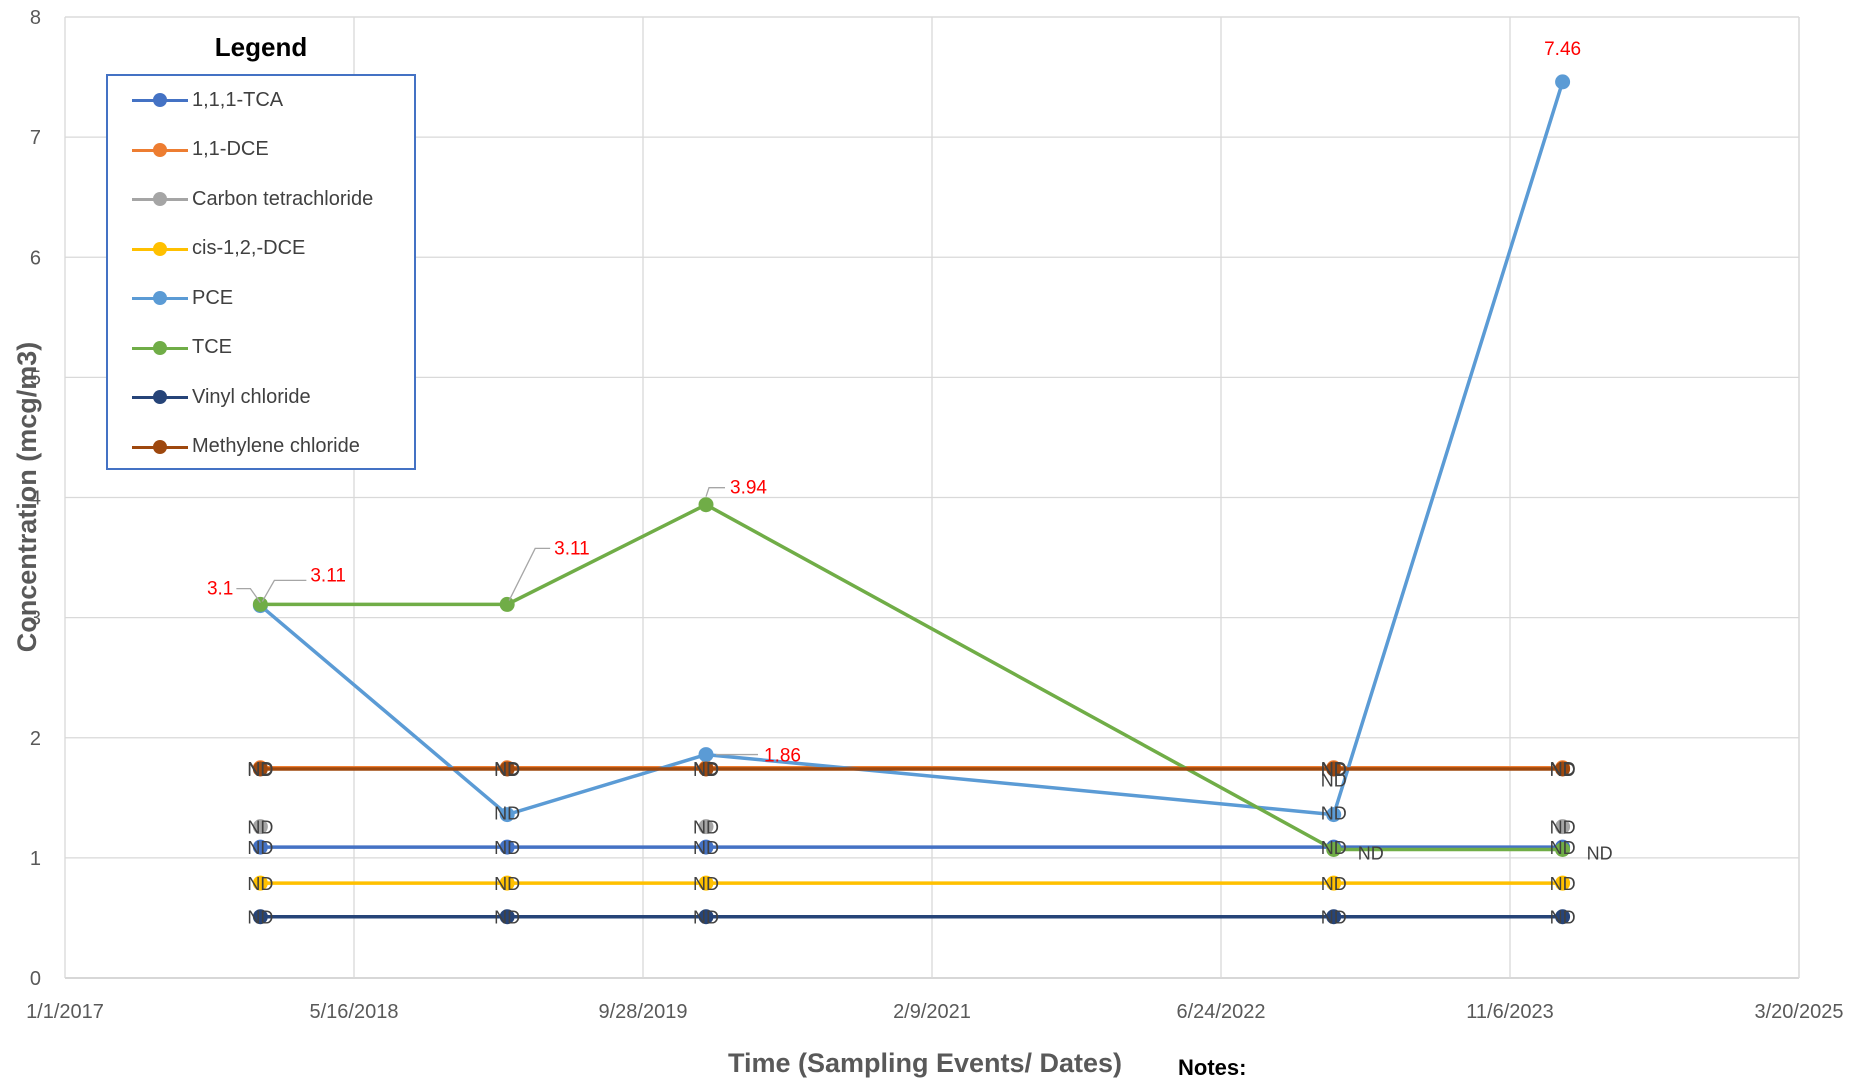  I want to click on y-tick-label: 6, so click(35, 258).